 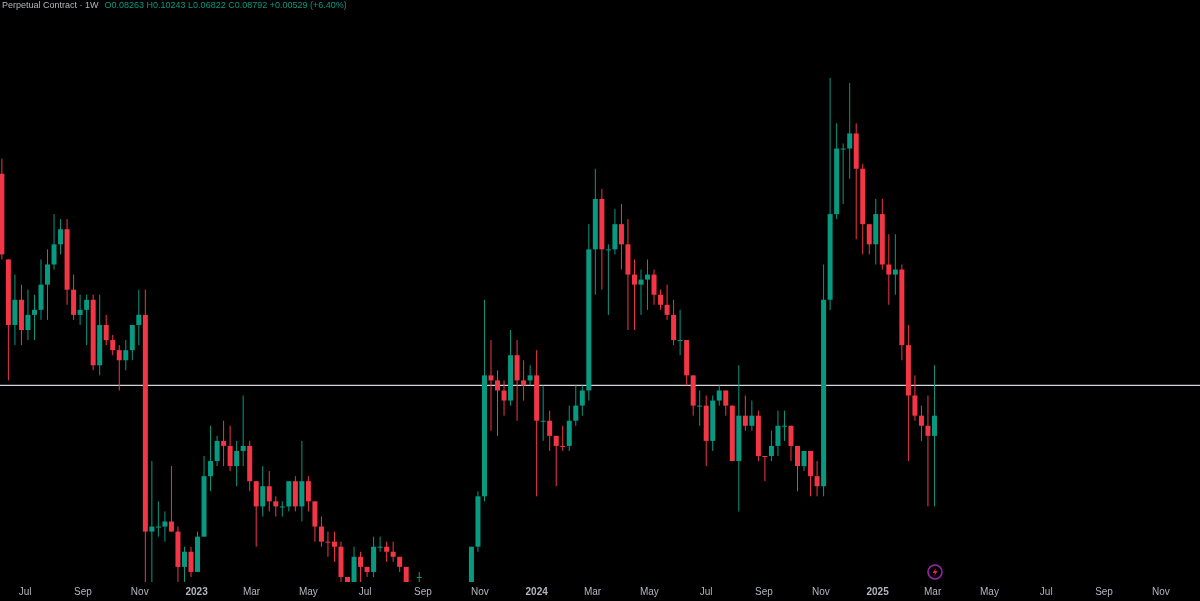 I want to click on chart-title: Perpetual Contract · 1W, so click(x=50, y=5).